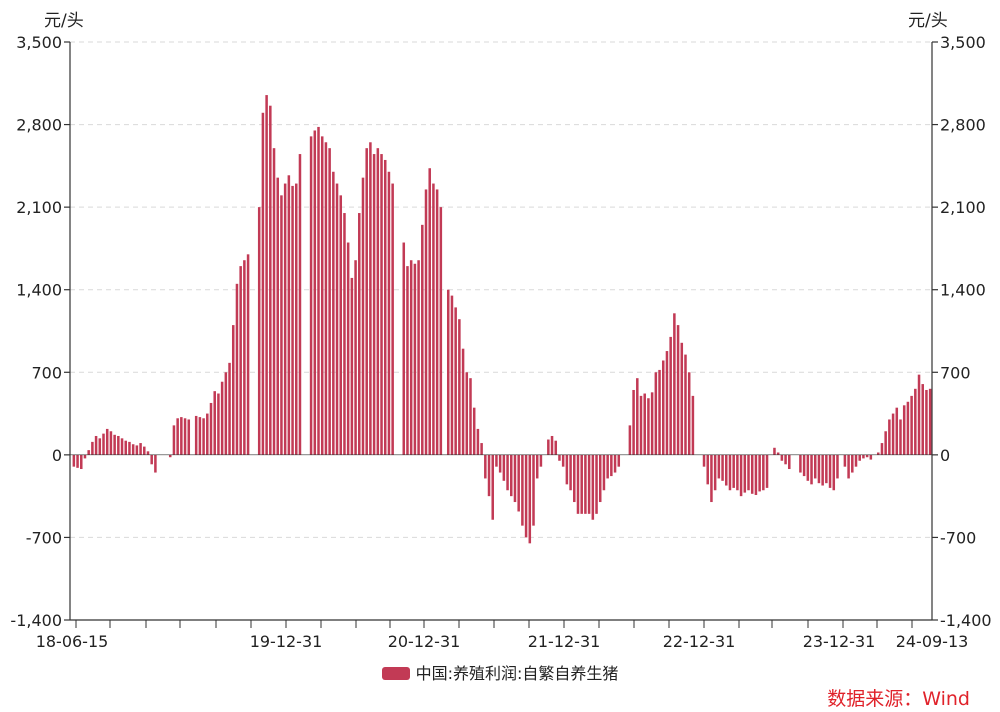 The width and height of the screenshot is (1000, 712). What do you see at coordinates (963, 125) in the screenshot?
I see `y-tick-label: 2,800` at bounding box center [963, 125].